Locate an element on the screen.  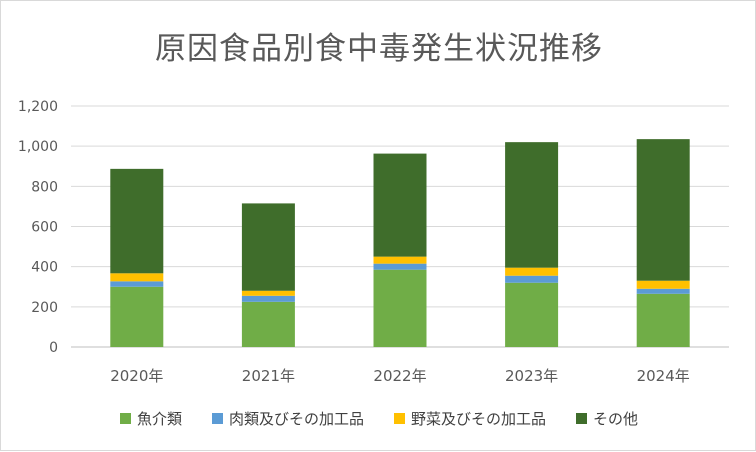
y-tick-label: 800 is located at coordinates (44, 187).